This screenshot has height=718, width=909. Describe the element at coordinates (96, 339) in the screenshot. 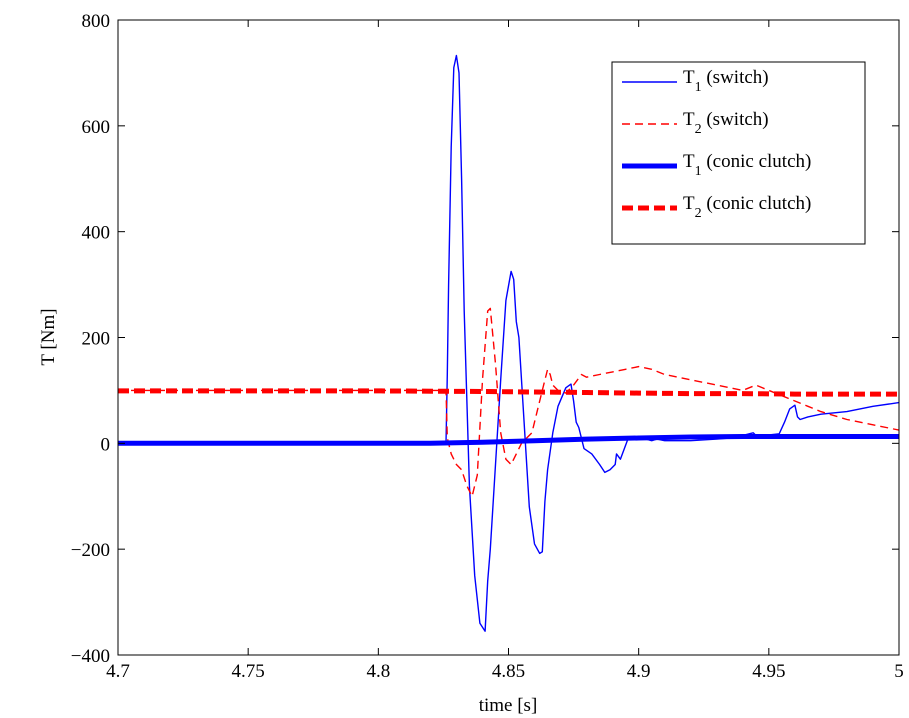

I see `y-tick-label: 200` at that location.